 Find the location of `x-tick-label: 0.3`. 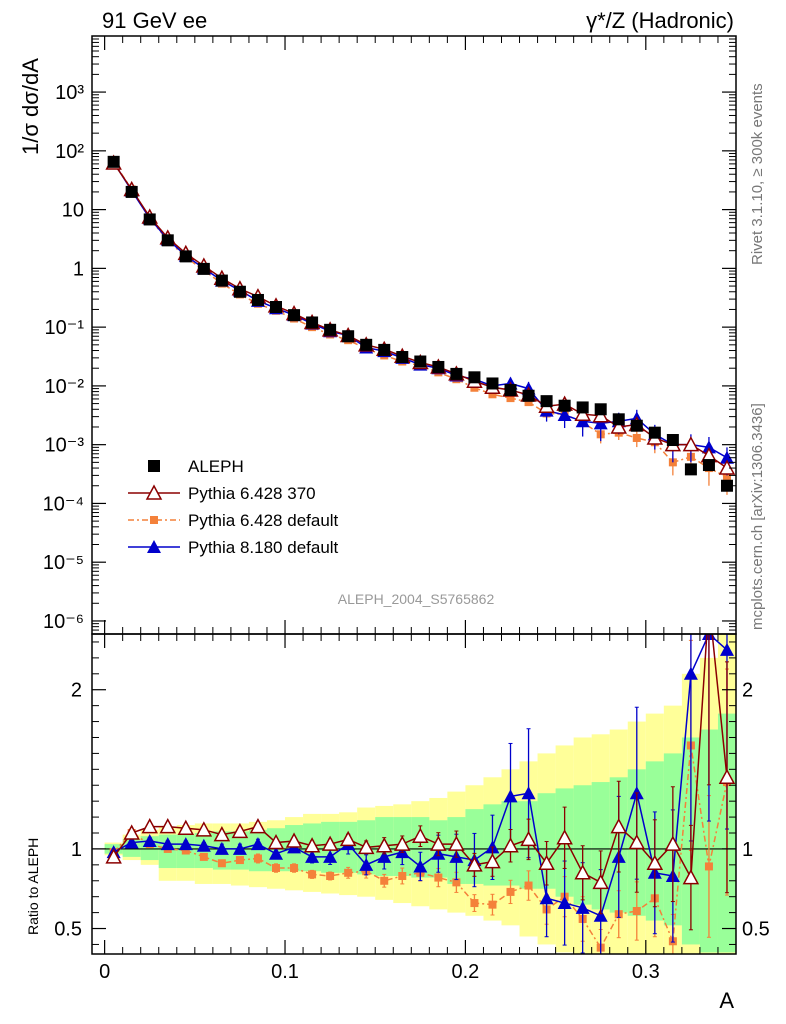

x-tick-label: 0.3 is located at coordinates (646, 972).